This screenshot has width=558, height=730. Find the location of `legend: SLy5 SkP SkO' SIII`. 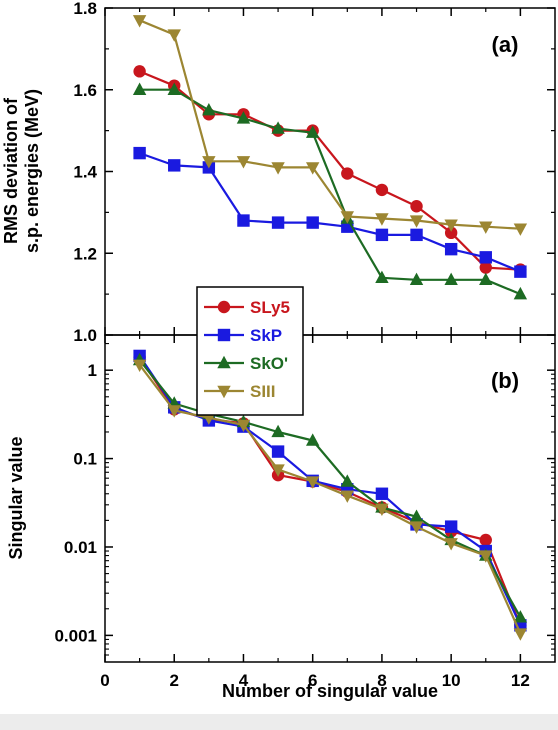

legend: SLy5 SkP SkO' SIII is located at coordinates (250, 351).